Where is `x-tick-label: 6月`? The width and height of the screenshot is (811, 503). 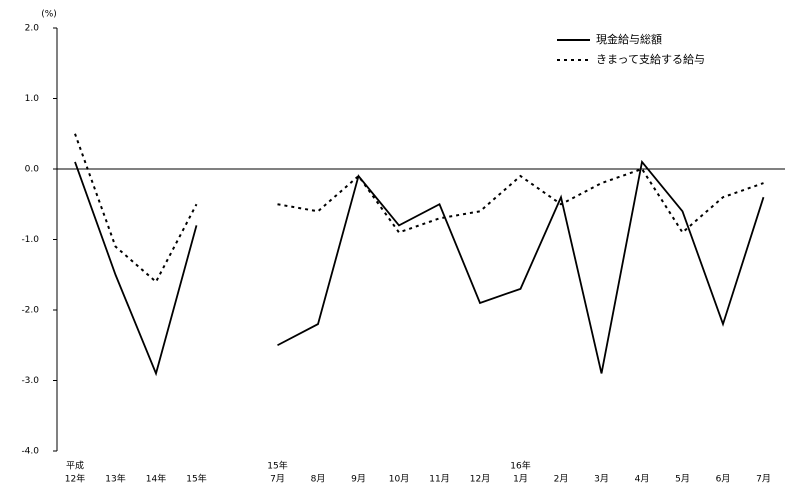
x-tick-label: 6月 is located at coordinates (723, 479).